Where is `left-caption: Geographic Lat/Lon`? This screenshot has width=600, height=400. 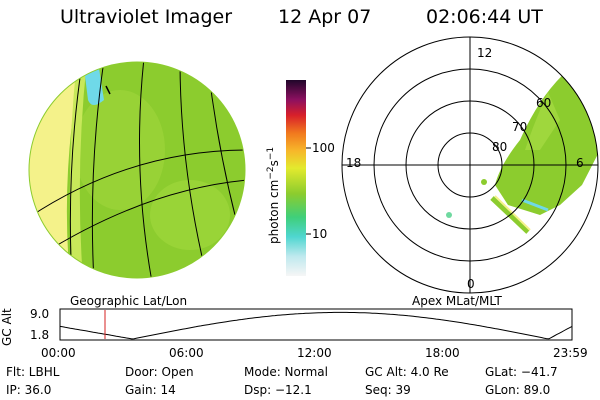
left-caption: Geographic Lat/Lon is located at coordinates (129, 301).